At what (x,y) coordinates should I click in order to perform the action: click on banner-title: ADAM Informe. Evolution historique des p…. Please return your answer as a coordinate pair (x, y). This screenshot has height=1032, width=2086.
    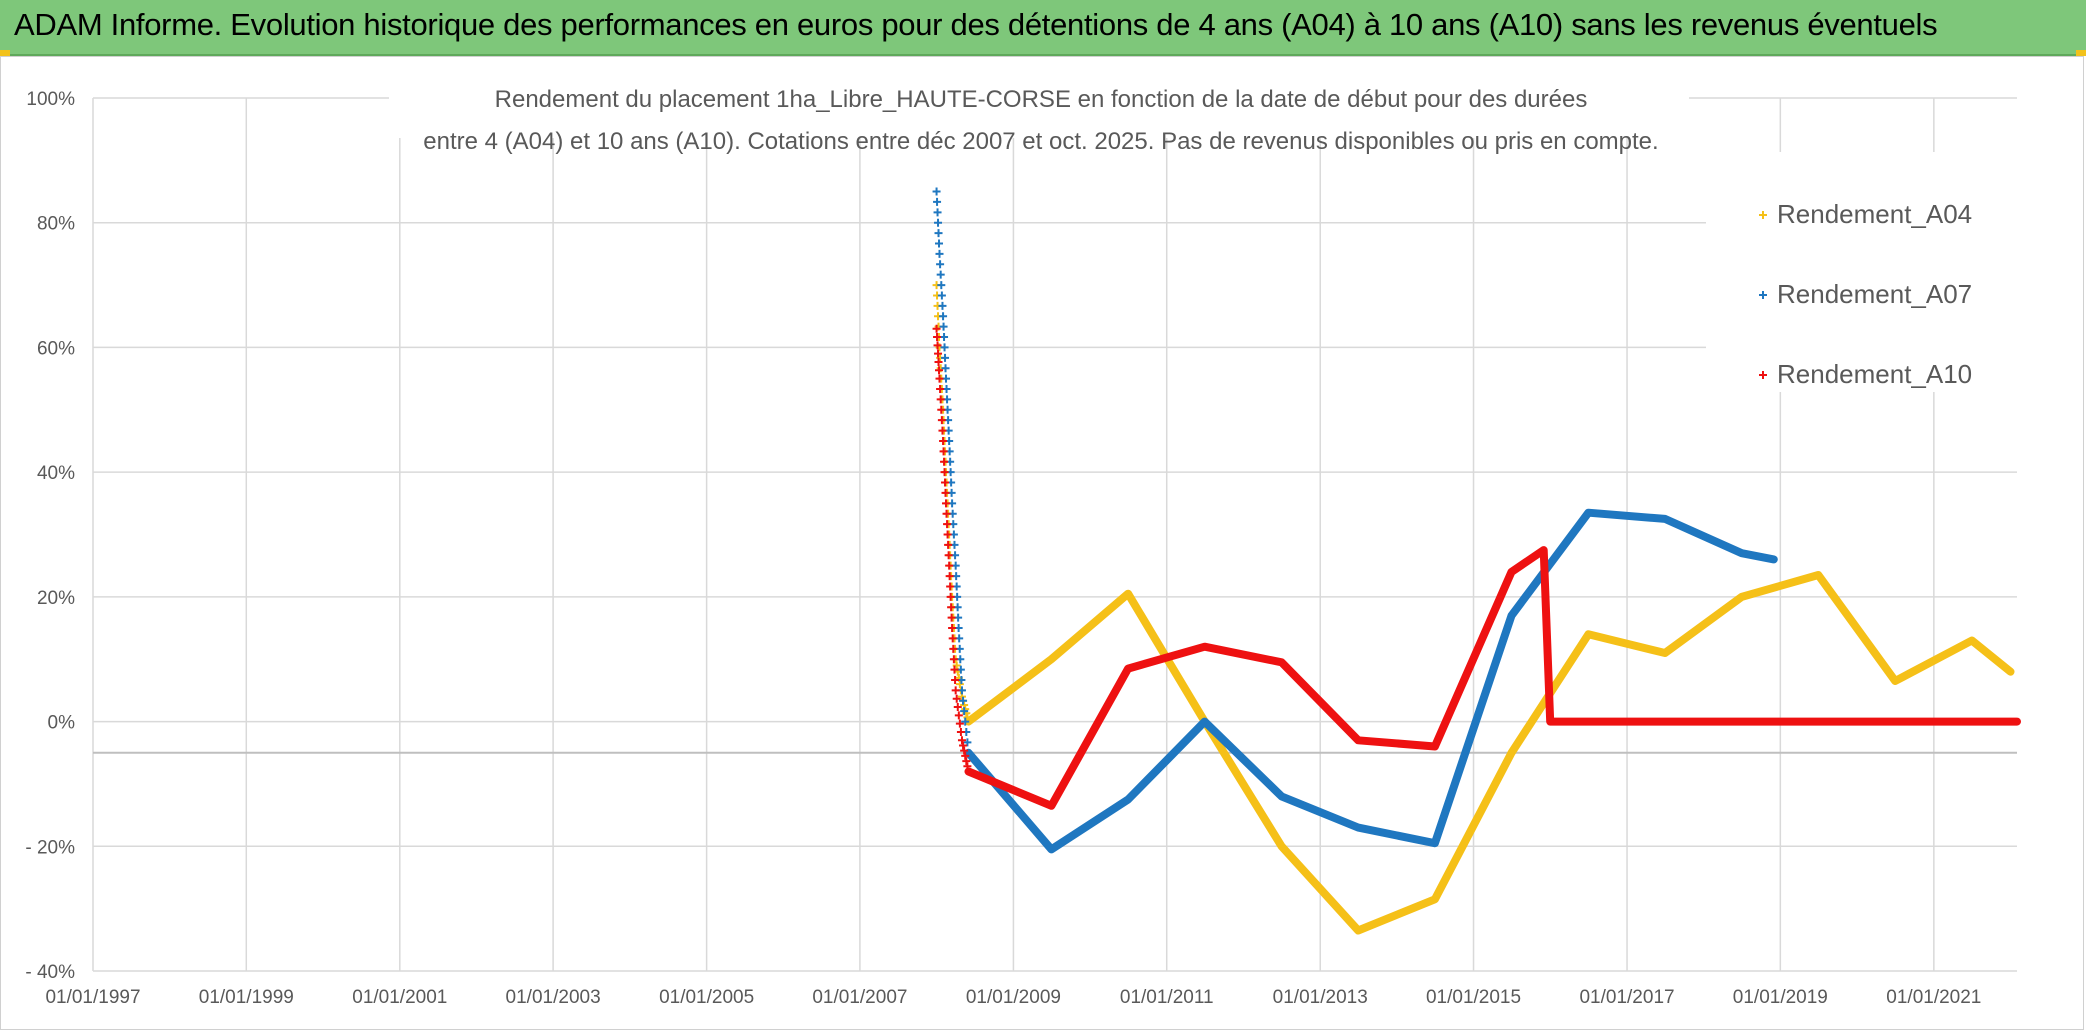
    Looking at the image, I should click on (976, 24).